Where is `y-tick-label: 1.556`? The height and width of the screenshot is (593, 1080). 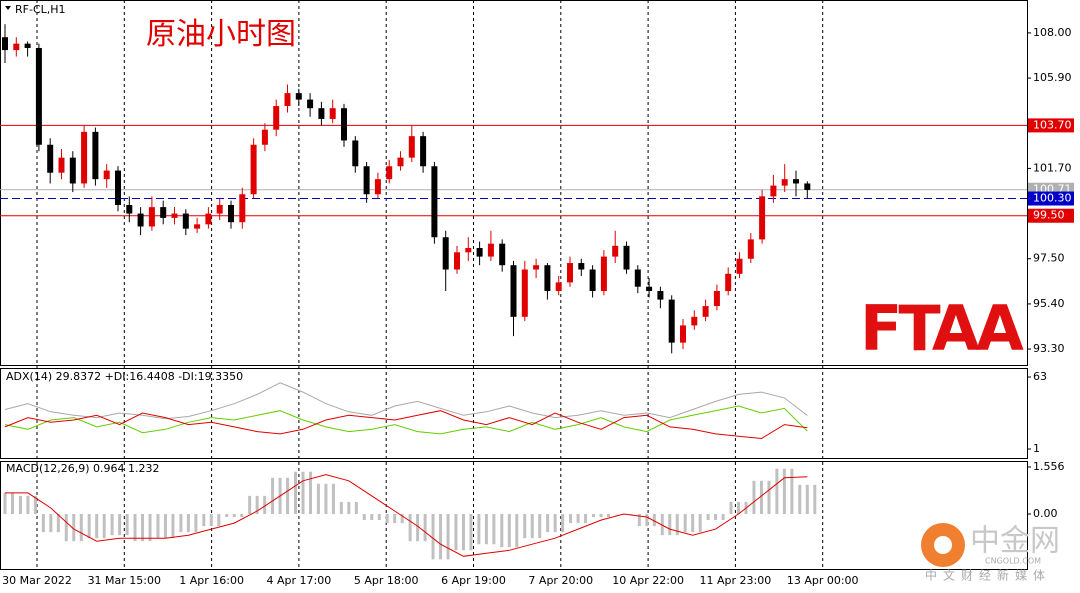 y-tick-label: 1.556 is located at coordinates (1049, 466).